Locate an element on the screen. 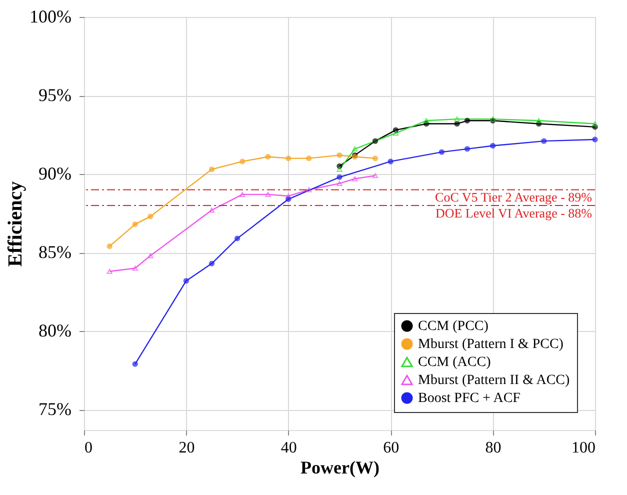 The image size is (627, 495). x-tick-label: 20 is located at coordinates (186, 448).